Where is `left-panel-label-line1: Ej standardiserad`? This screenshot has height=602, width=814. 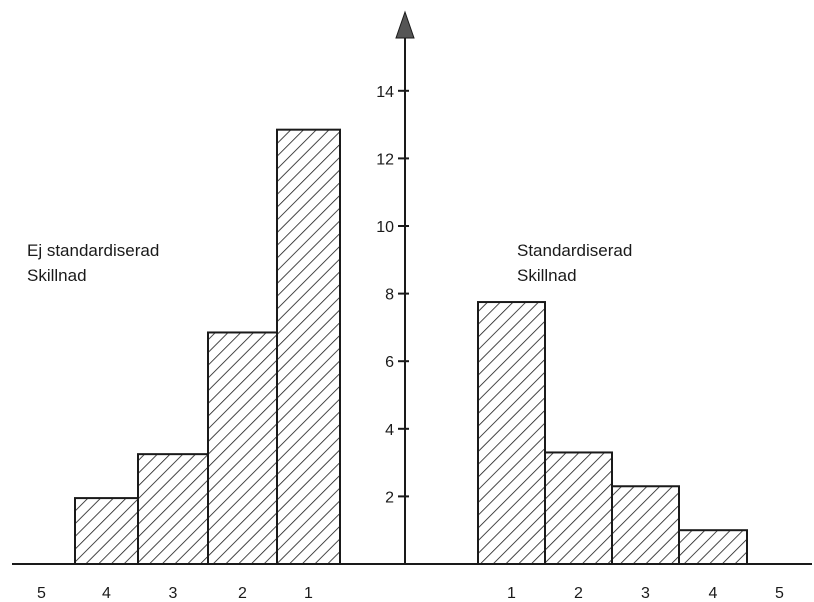
left-panel-label-line1: Ej standardiserad is located at coordinates (93, 250).